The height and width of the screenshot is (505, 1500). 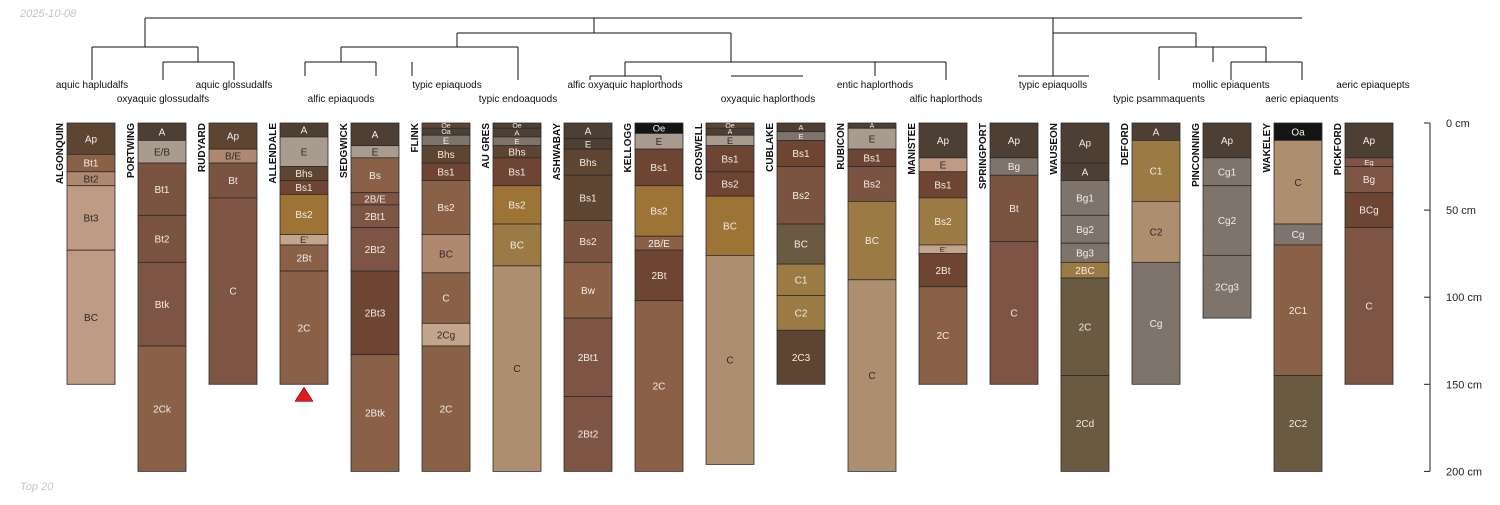 I want to click on horizon-label: Bt, so click(x=1014, y=209).